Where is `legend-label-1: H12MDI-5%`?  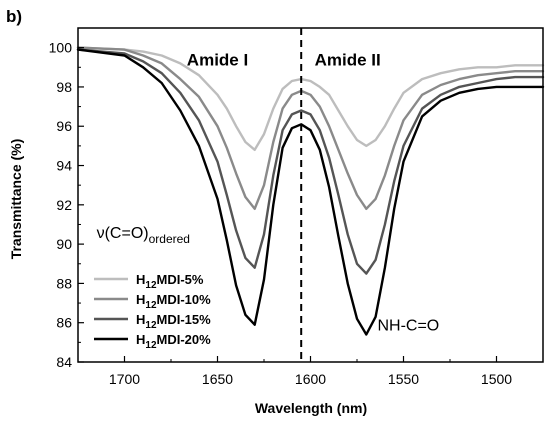
legend-label-1: H12MDI-5% is located at coordinates (170, 281).